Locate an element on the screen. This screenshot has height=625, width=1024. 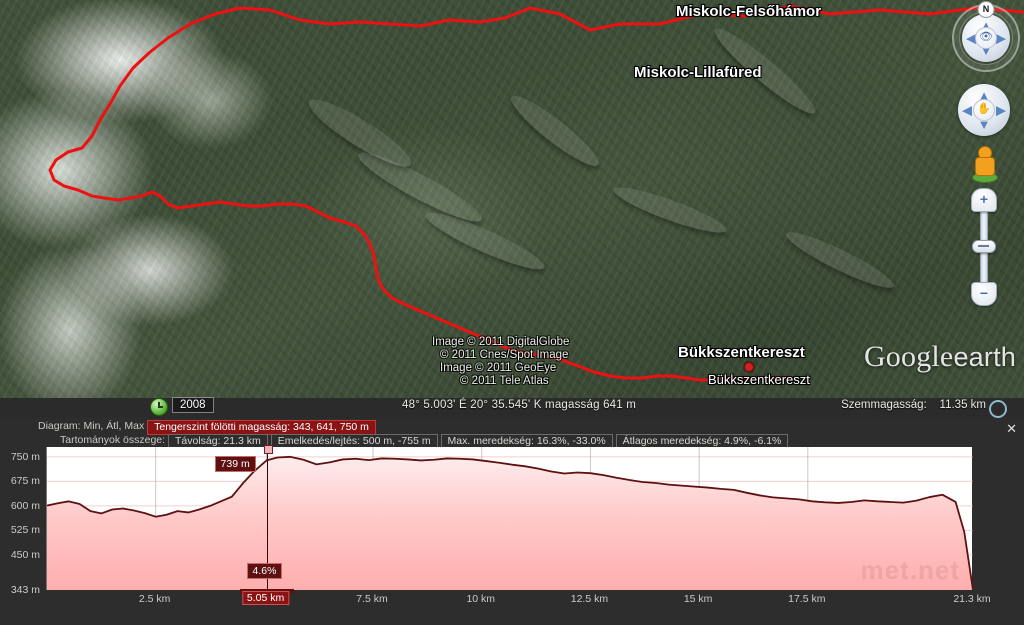
chart-x-tick-label-selected: 5.05 km is located at coordinates (265, 598).